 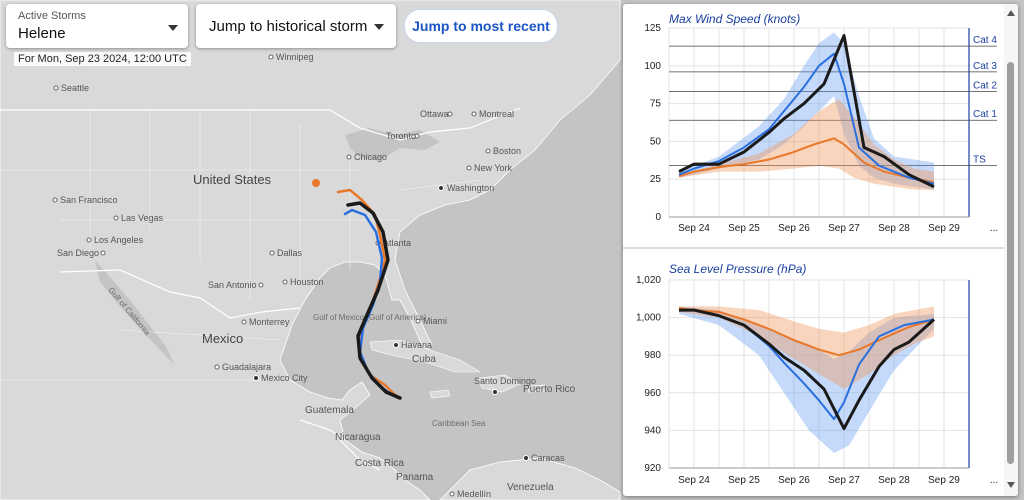 I want to click on city-havana: Havana, so click(x=412, y=345).